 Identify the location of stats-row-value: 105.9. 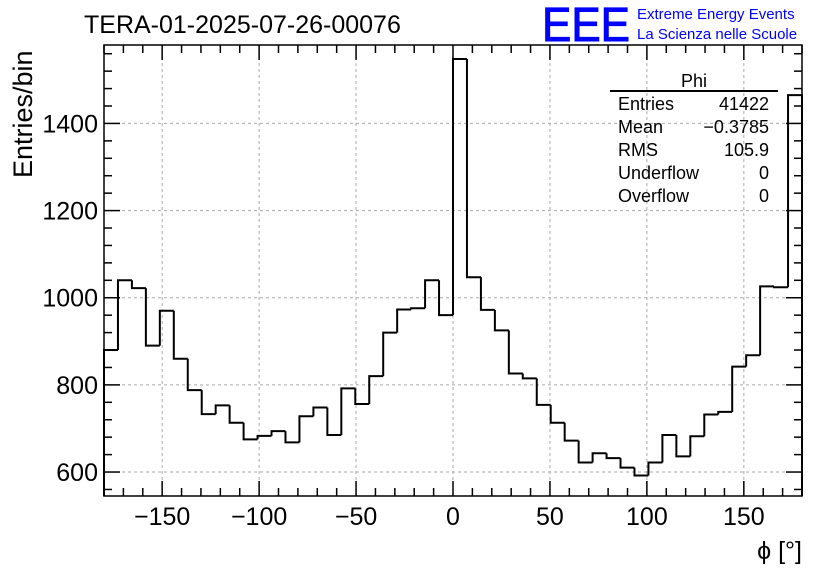
(746, 150).